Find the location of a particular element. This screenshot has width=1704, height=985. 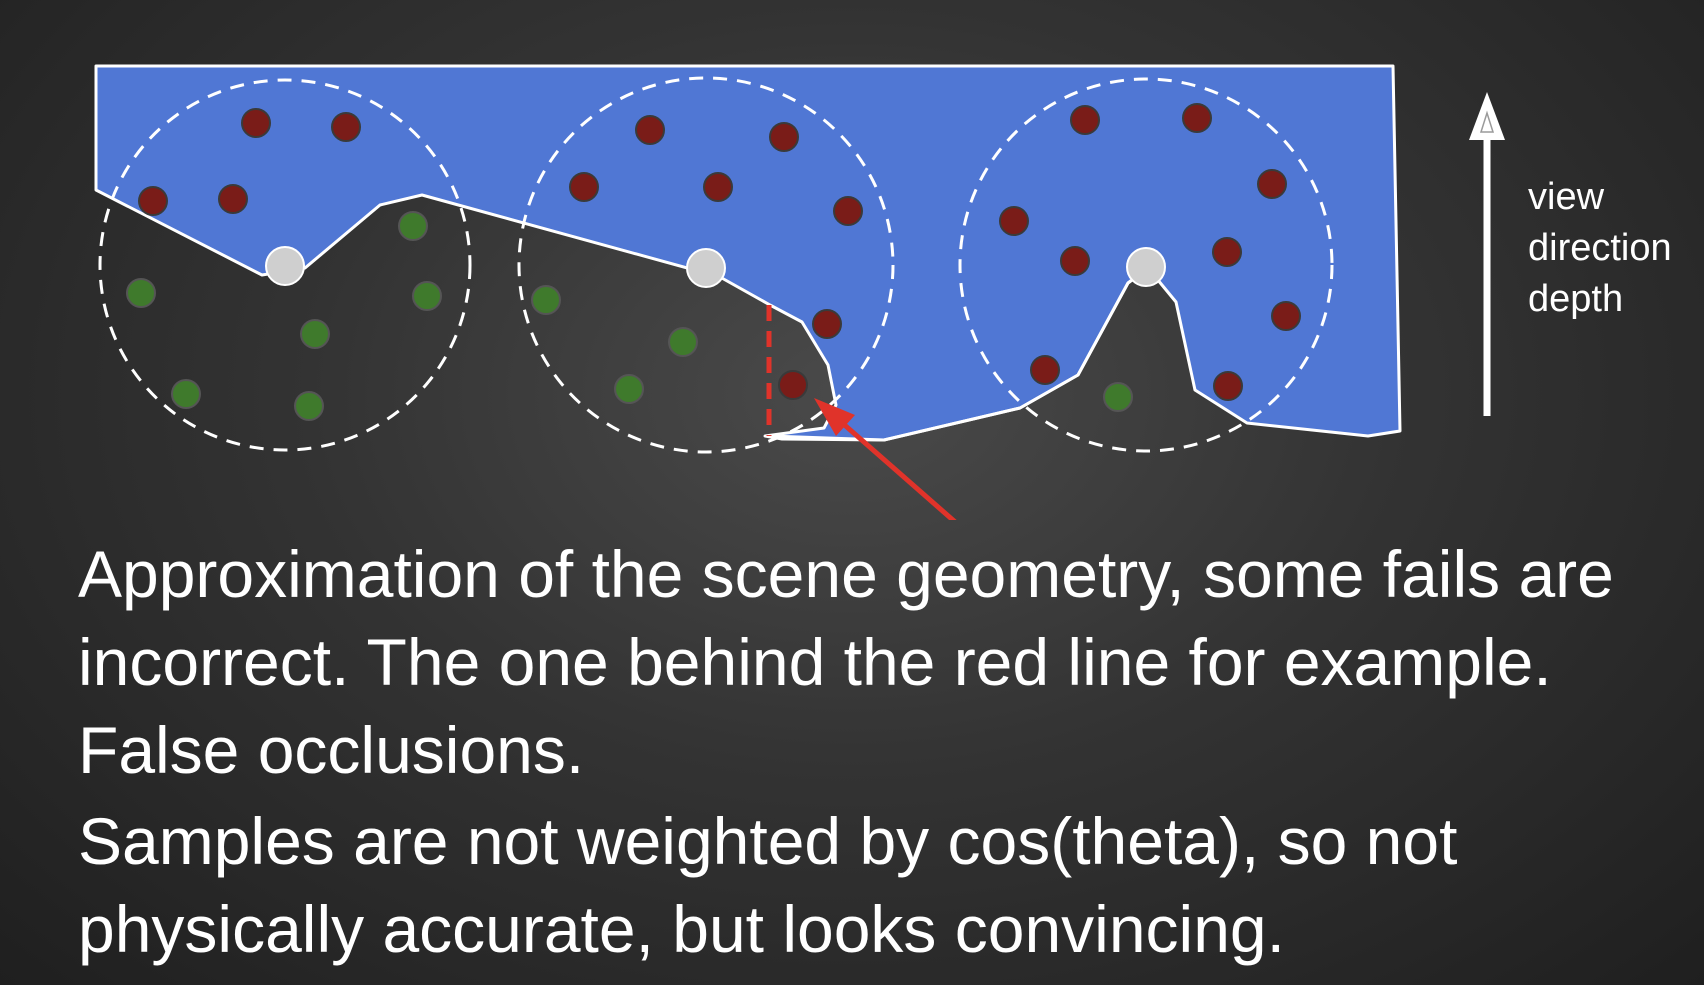

center-point-middle is located at coordinates (706, 268).